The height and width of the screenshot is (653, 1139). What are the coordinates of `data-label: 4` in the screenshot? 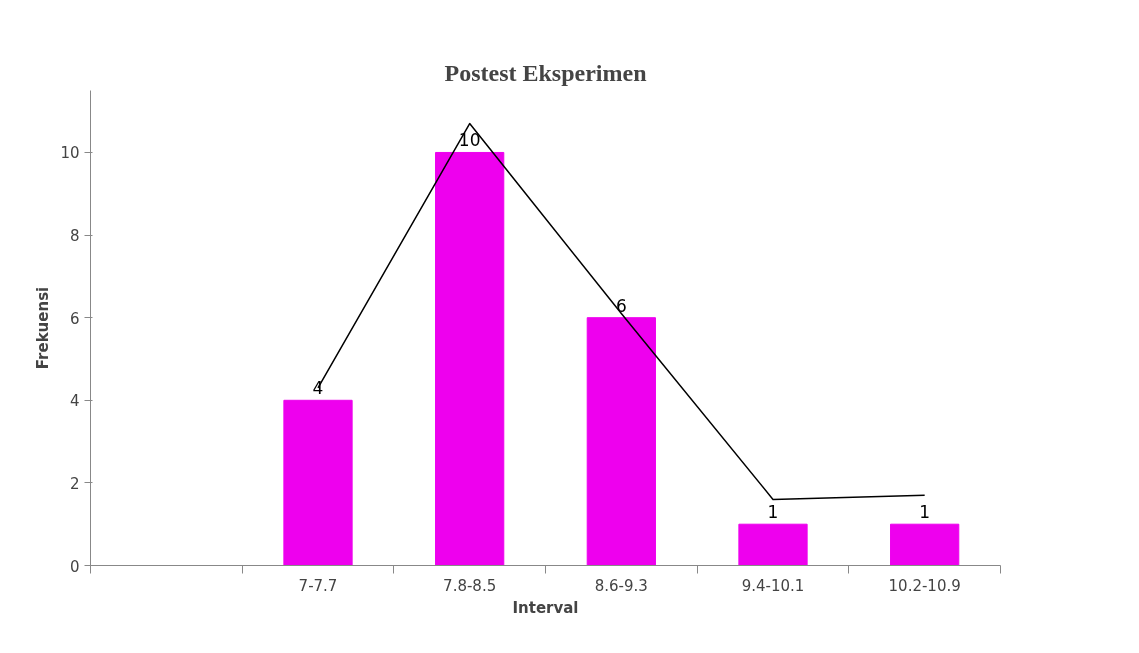 It's located at (318, 388).